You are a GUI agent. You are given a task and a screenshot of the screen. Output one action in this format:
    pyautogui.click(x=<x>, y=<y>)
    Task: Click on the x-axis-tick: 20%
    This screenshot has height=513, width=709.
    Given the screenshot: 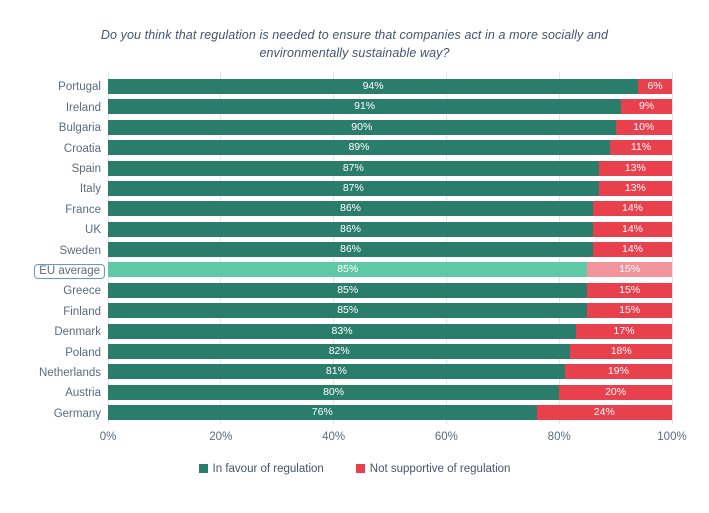 What is the action you would take?
    pyautogui.click(x=221, y=436)
    